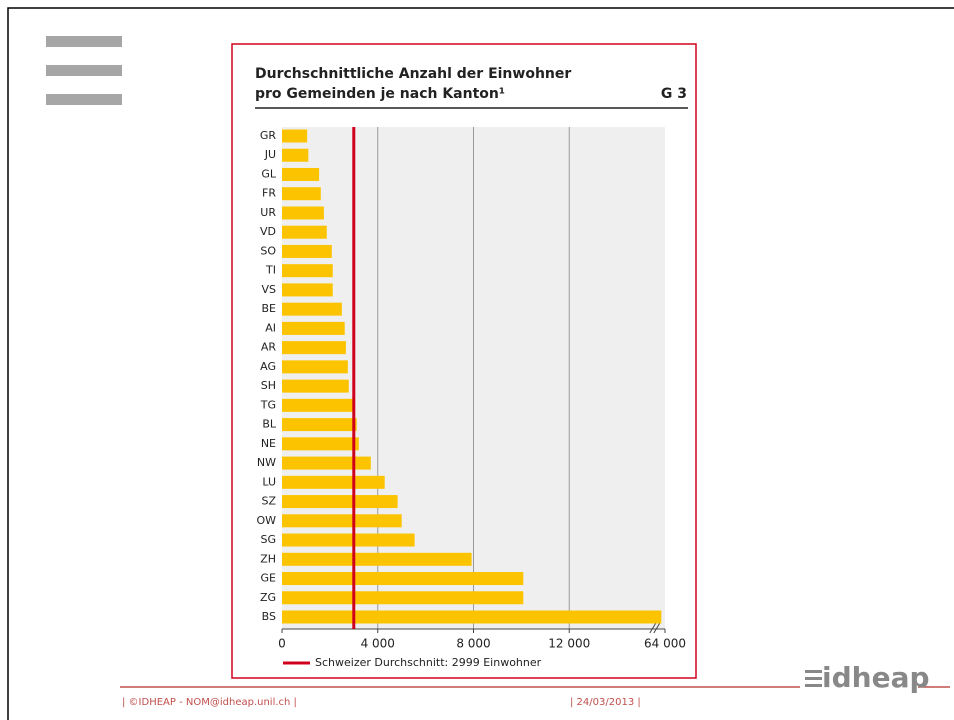 Image resolution: width=954 pixels, height=720 pixels. I want to click on y-tick-label: BE, so click(269, 308).